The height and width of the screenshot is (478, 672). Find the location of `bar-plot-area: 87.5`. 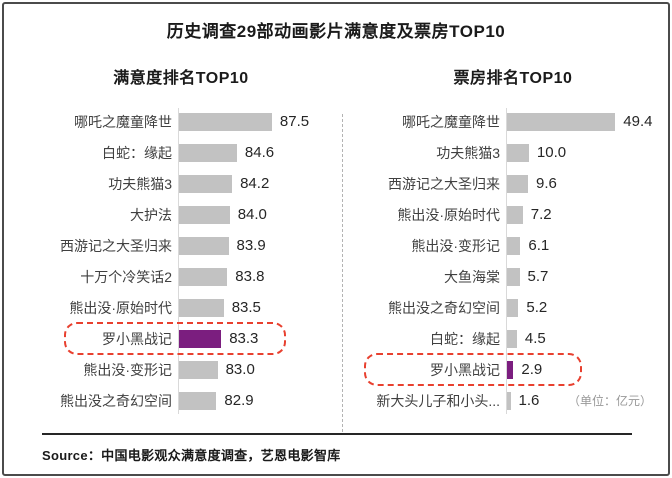

bar-plot-area: 87.5 is located at coordinates (254, 121).